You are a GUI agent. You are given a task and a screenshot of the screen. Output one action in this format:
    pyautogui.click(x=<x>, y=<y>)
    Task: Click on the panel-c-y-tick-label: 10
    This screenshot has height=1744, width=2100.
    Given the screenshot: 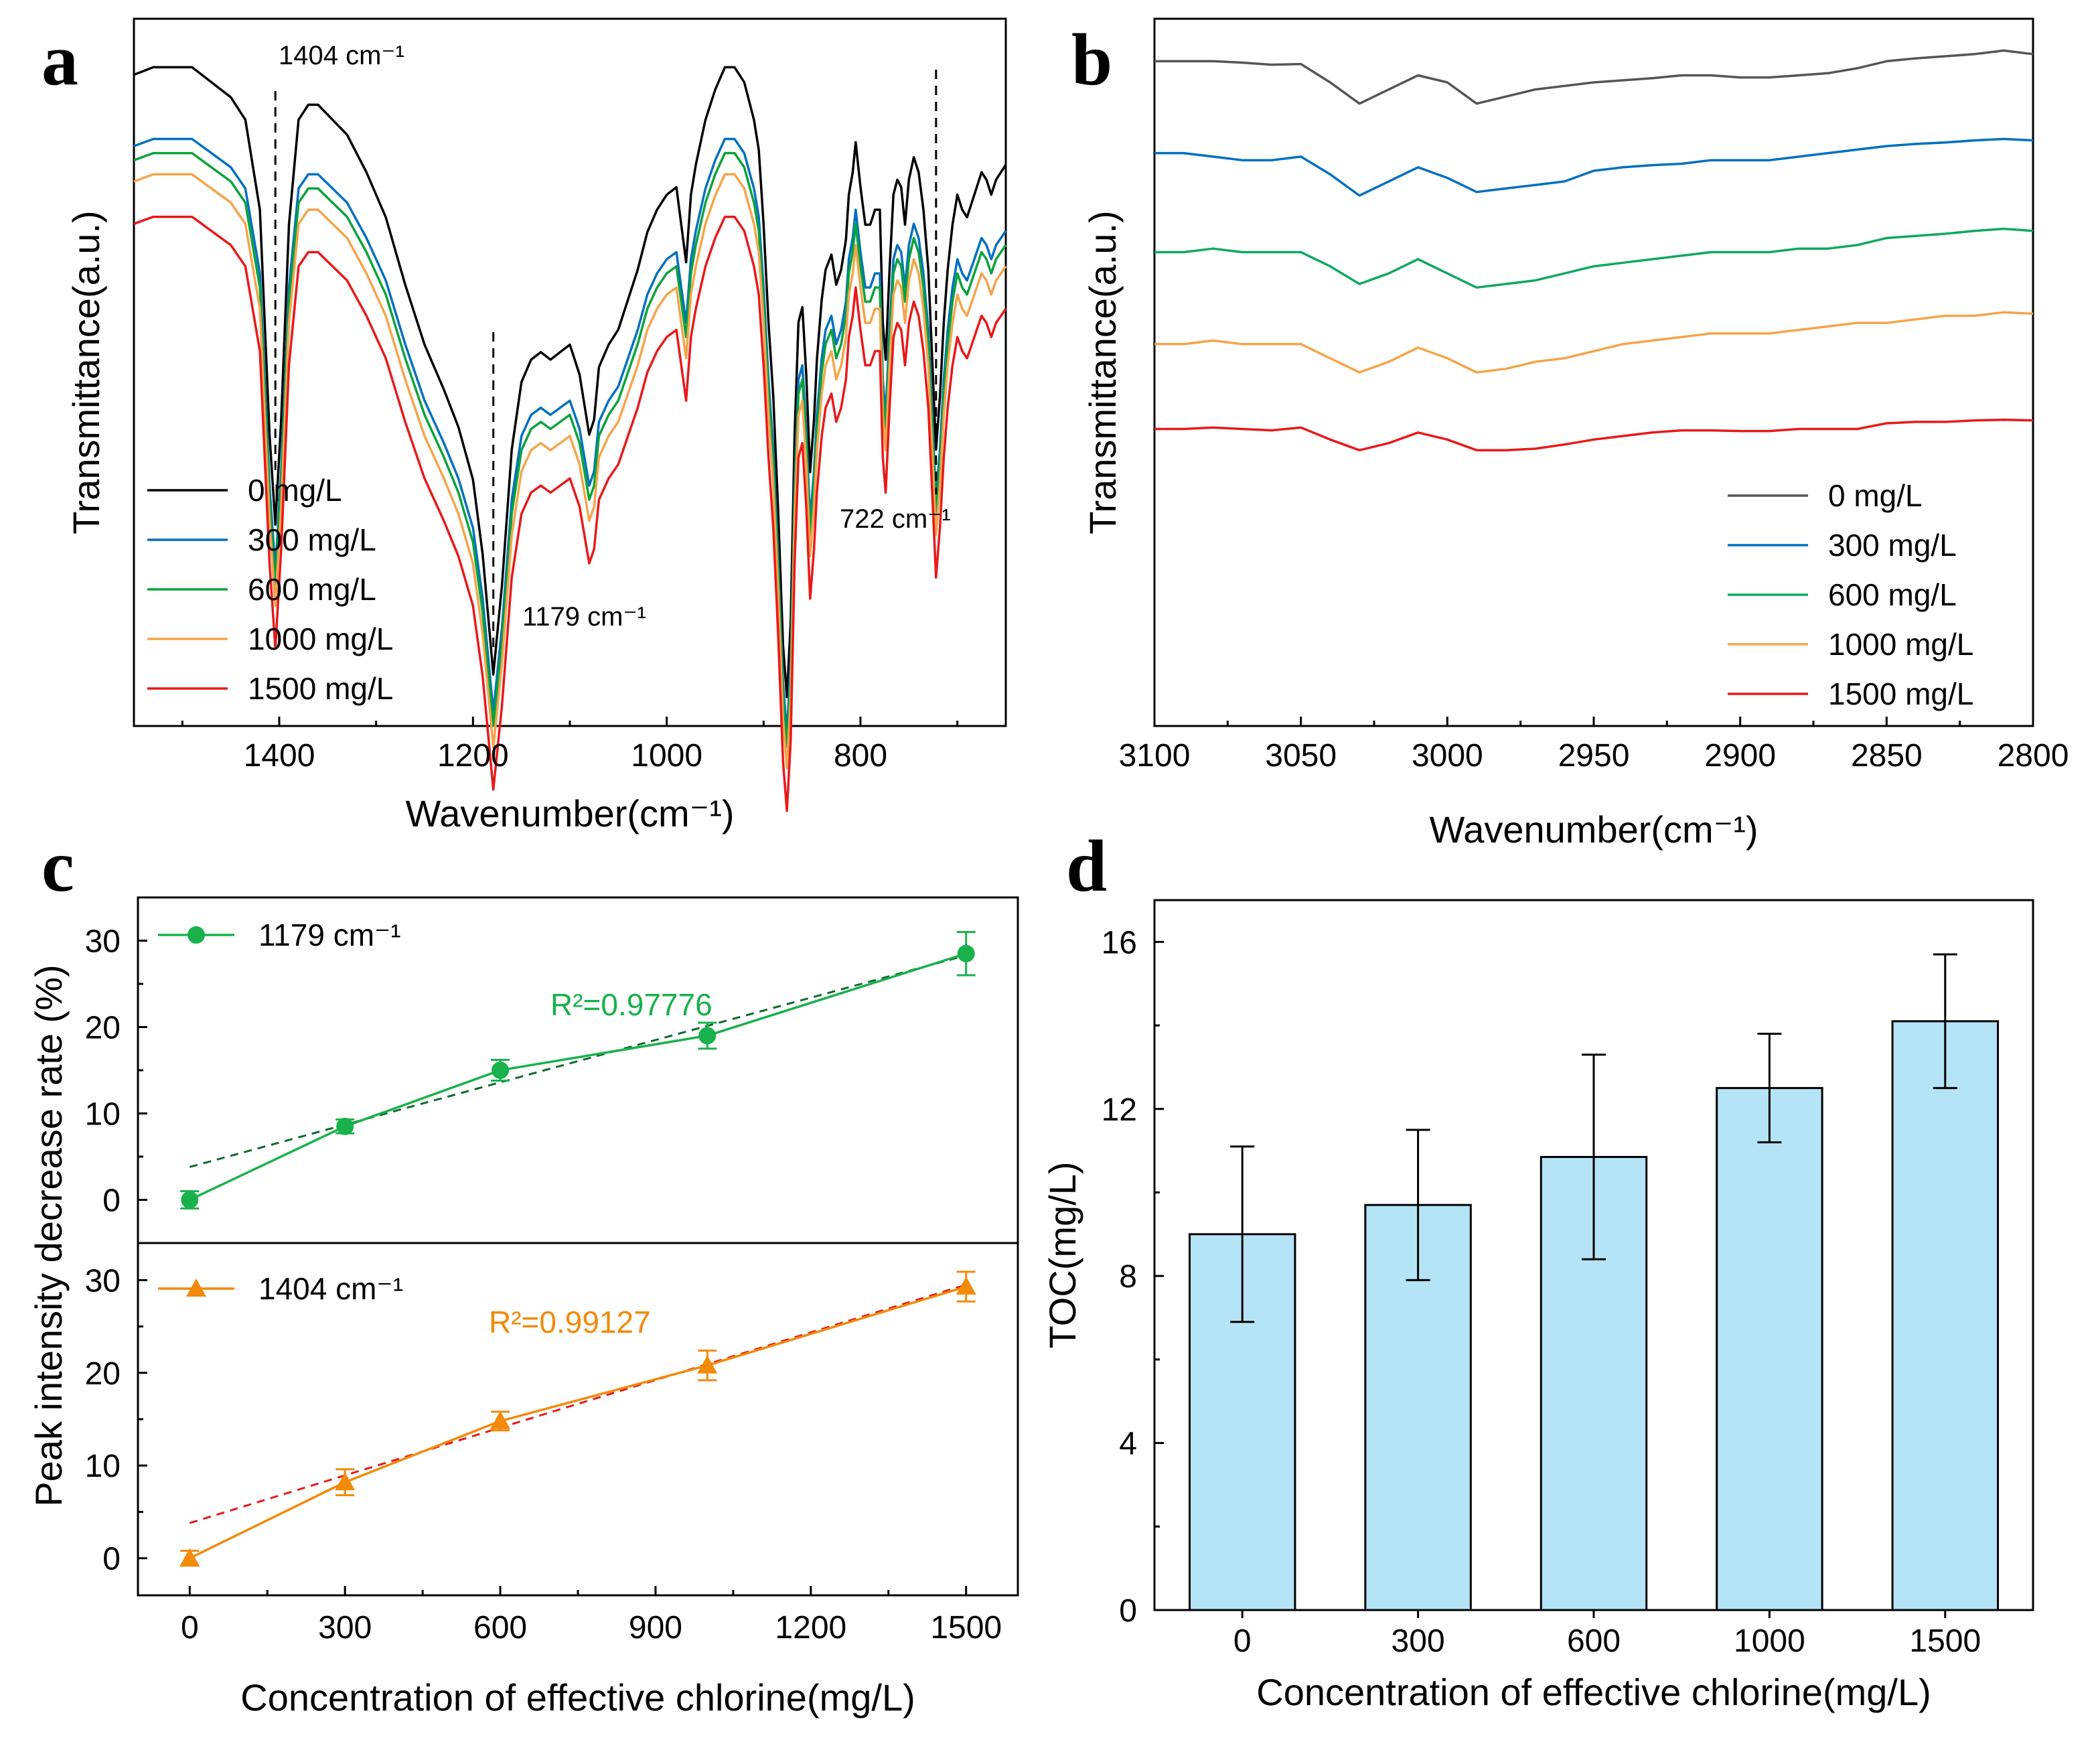 What is the action you would take?
    pyautogui.click(x=103, y=1115)
    